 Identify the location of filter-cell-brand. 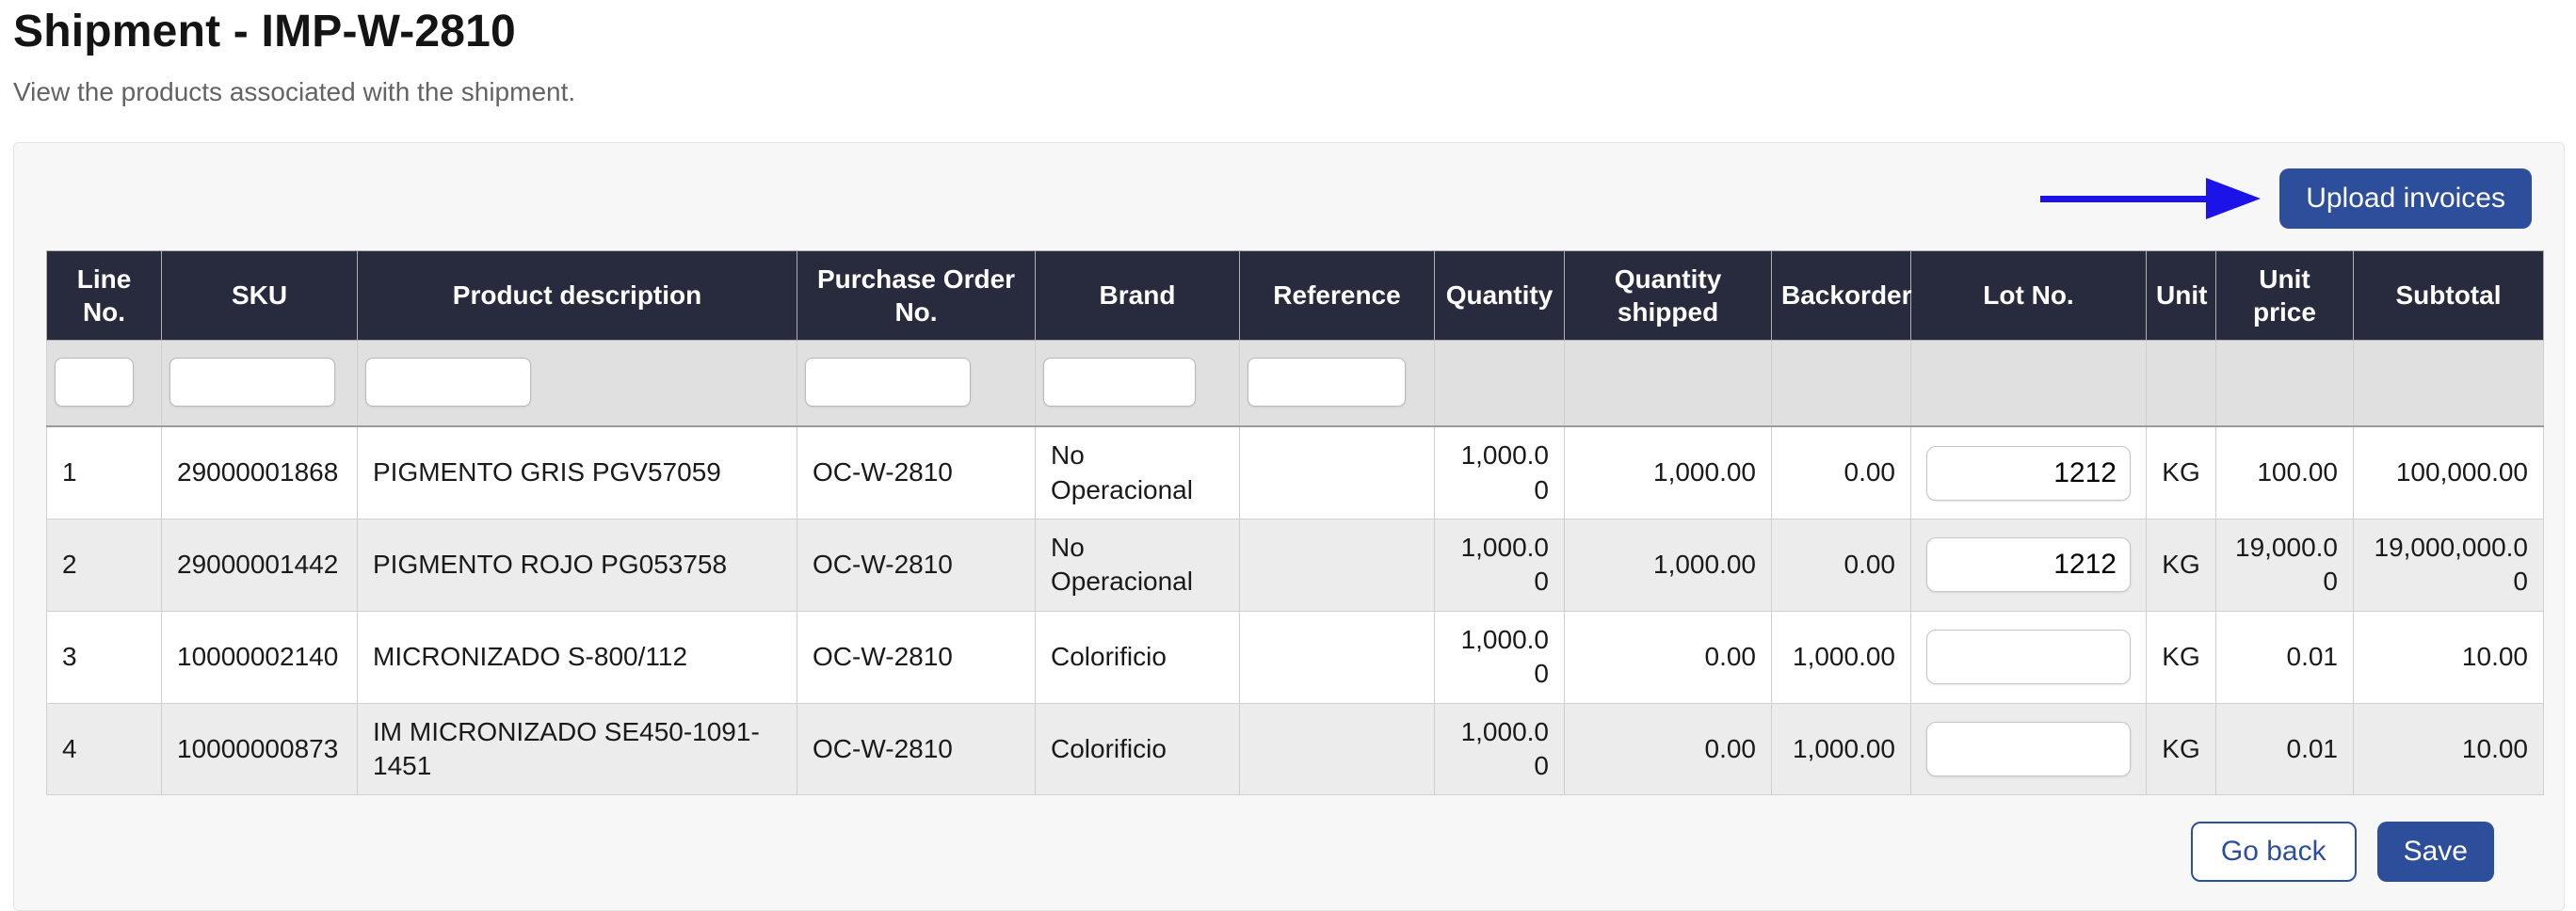
(1137, 383).